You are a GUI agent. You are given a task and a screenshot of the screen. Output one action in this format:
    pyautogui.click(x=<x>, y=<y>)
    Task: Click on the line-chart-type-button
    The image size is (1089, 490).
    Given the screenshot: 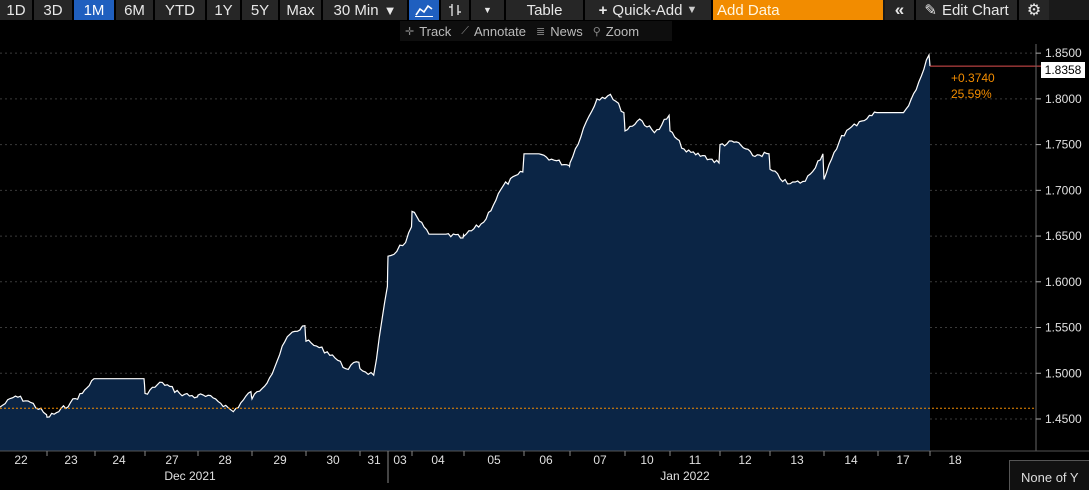 What is the action you would take?
    pyautogui.click(x=425, y=10)
    